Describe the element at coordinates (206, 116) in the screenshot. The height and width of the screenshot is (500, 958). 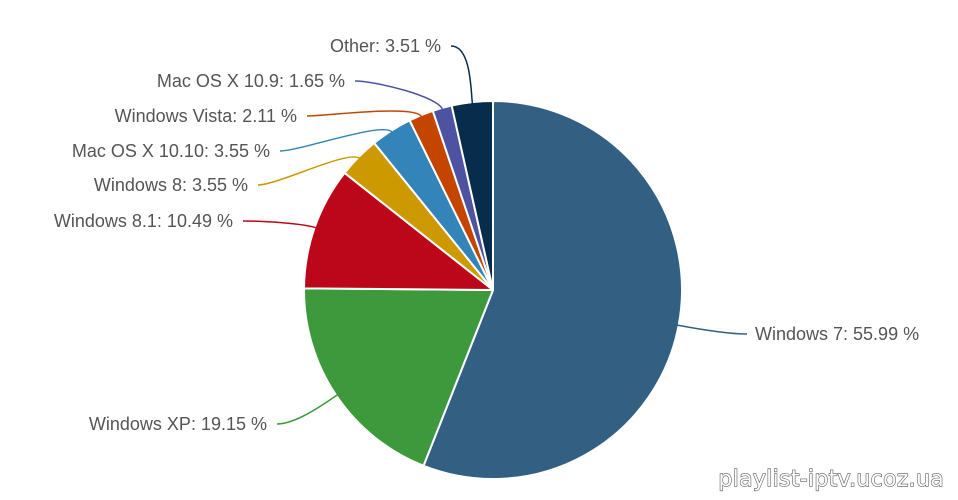
I see `slice-label: Windows Vista: 2.11 %` at that location.